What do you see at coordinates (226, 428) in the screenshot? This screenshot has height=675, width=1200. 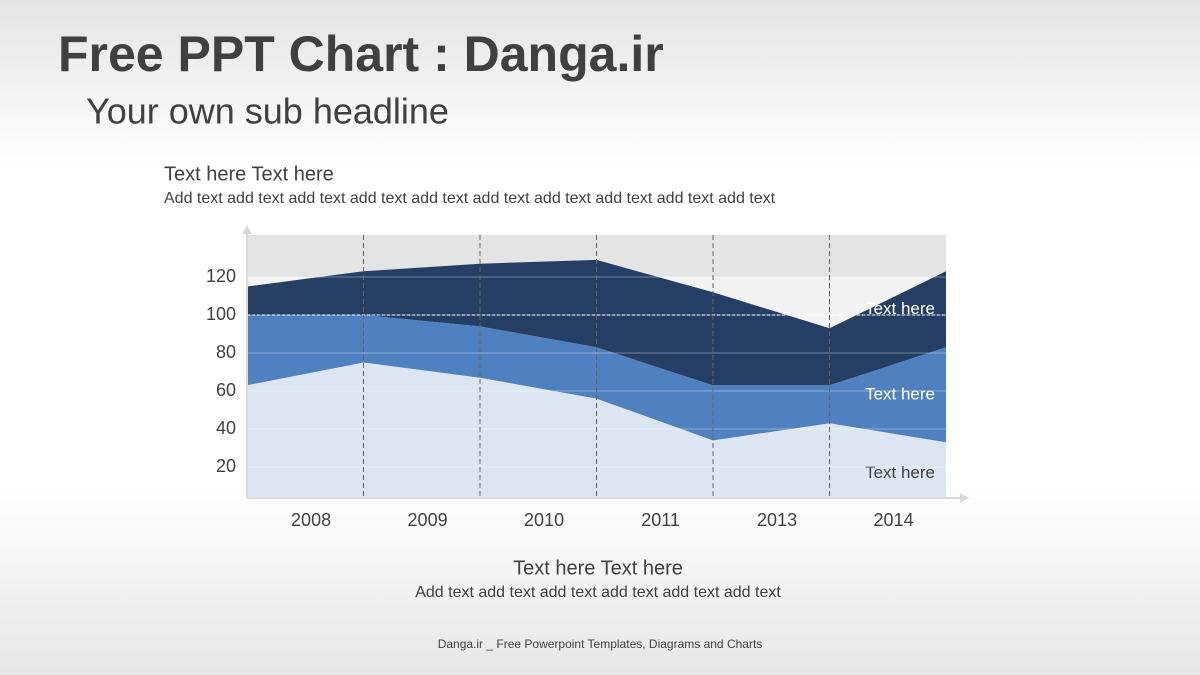 I see `y-tick-label: 40` at bounding box center [226, 428].